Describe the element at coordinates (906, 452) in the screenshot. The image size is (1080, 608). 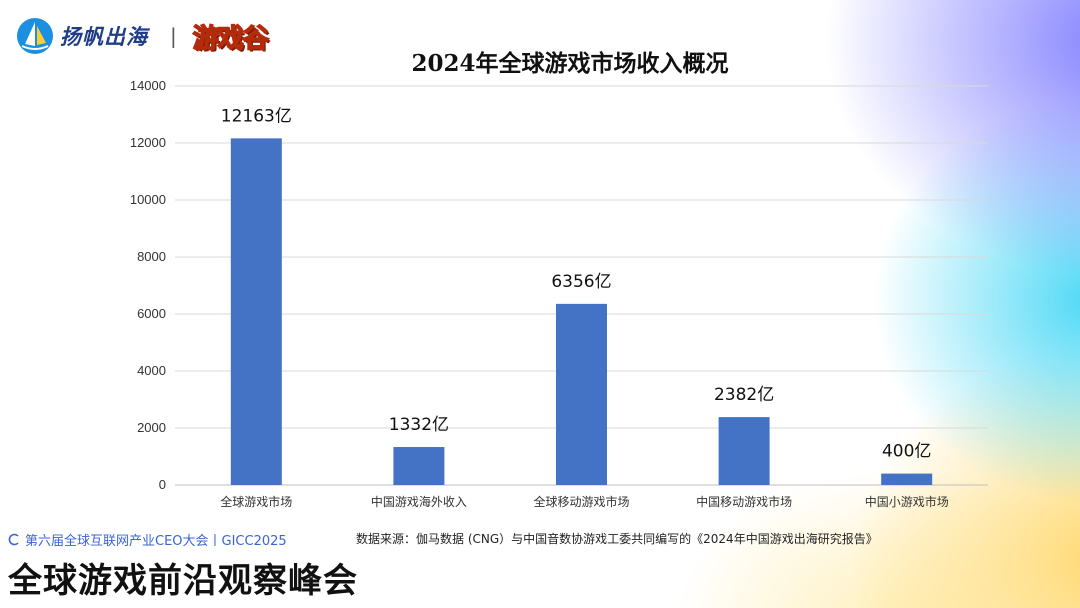
I see `data-label: 400亿` at that location.